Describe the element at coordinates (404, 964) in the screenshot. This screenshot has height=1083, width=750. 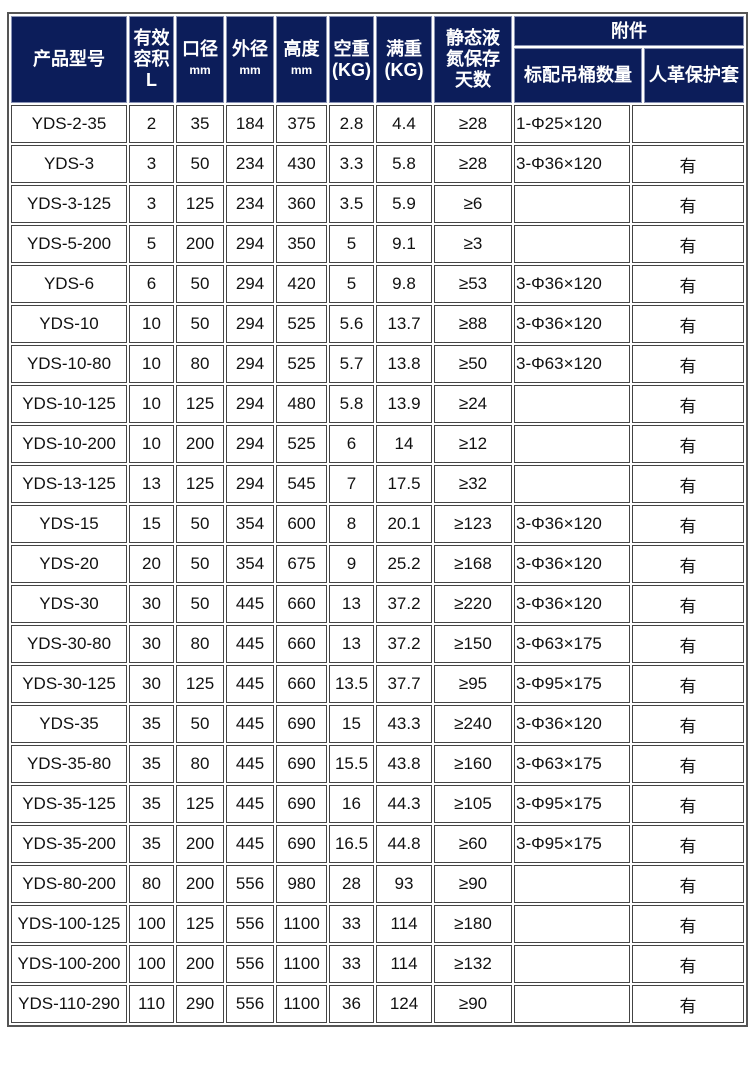
I see `cell-full-weight: 114` at that location.